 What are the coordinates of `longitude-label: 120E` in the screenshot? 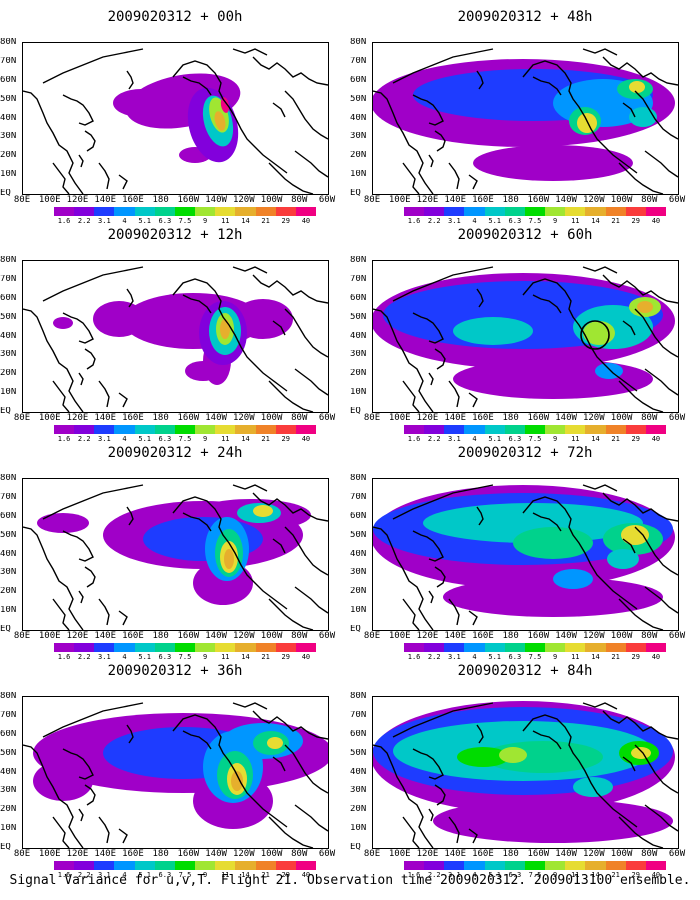 It's located at (77, 636).